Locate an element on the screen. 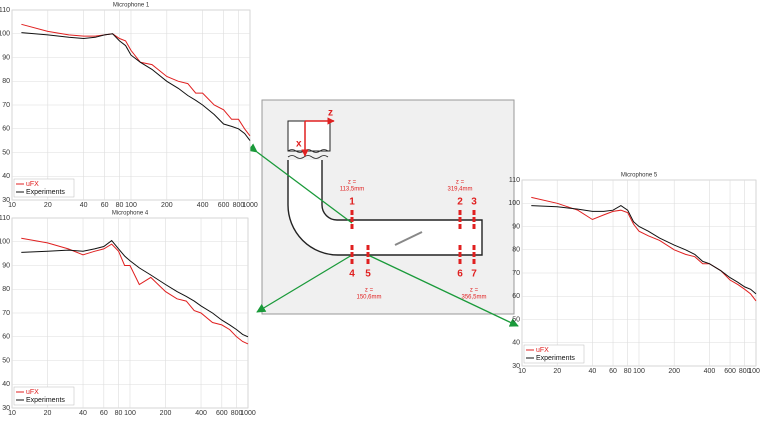  chart-title: Microphone 5 is located at coordinates (639, 176).